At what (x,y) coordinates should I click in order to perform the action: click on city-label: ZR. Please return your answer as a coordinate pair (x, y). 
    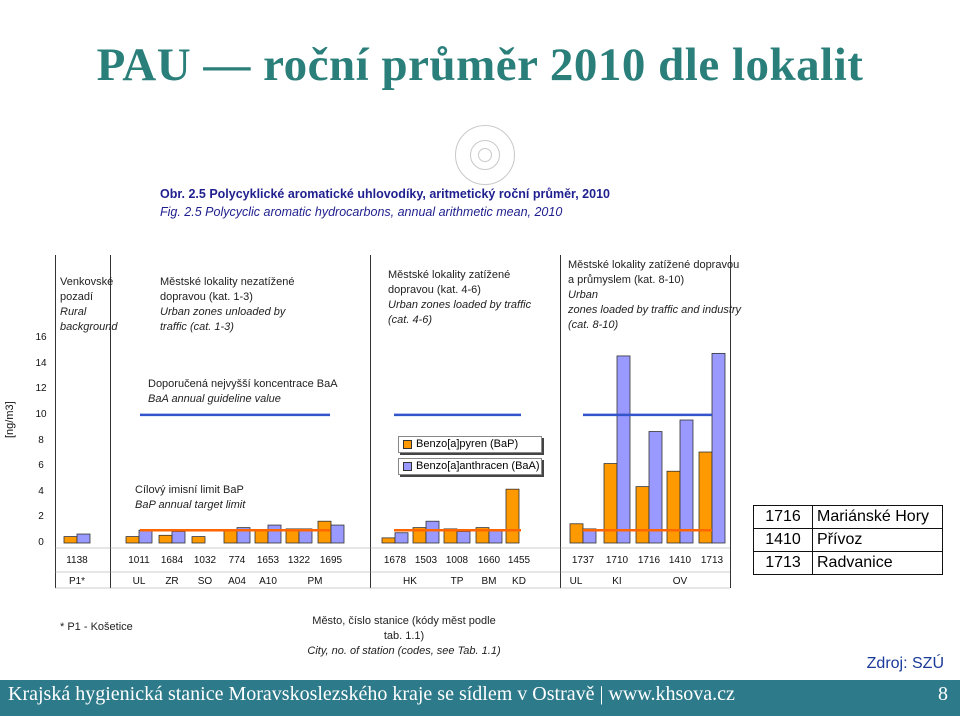
    Looking at the image, I should click on (172, 581).